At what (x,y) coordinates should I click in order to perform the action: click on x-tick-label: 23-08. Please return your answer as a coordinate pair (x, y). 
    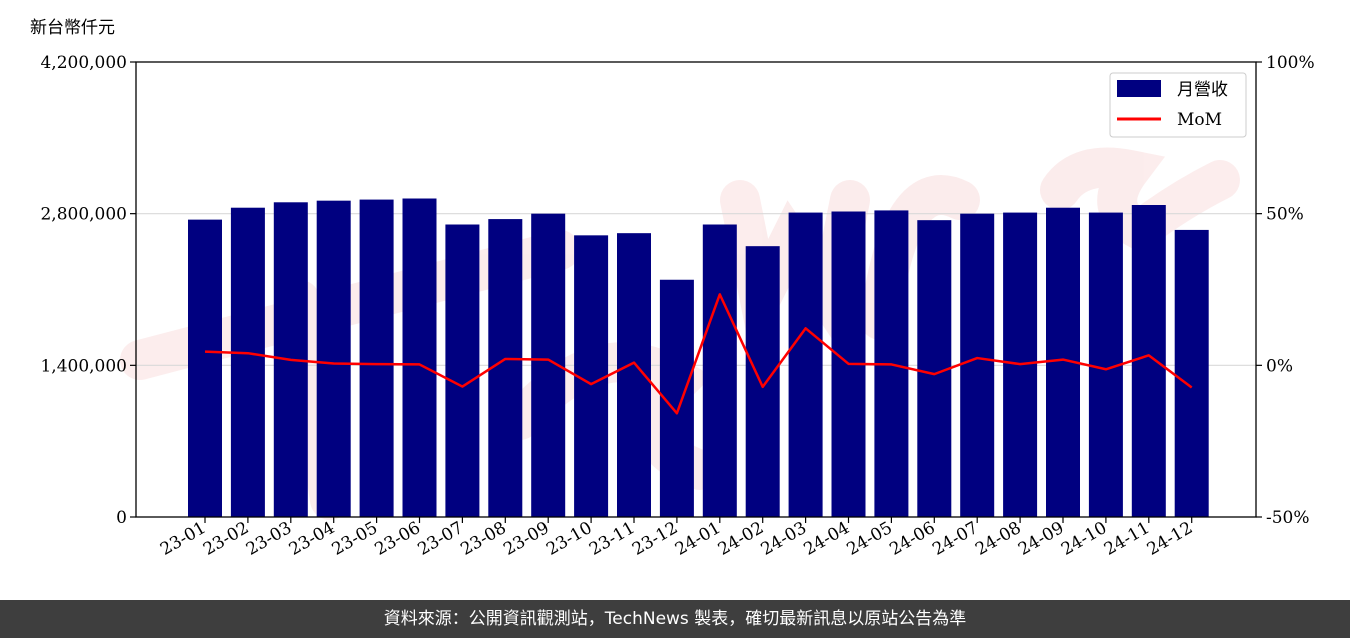
    Looking at the image, I should click on (483, 539).